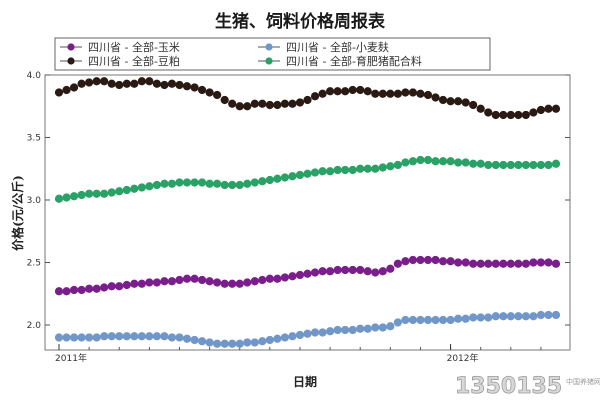  What do you see at coordinates (323, 47) in the screenshot?
I see `legend-item-series-2: 四川省 - 全部-小麦麸` at bounding box center [323, 47].